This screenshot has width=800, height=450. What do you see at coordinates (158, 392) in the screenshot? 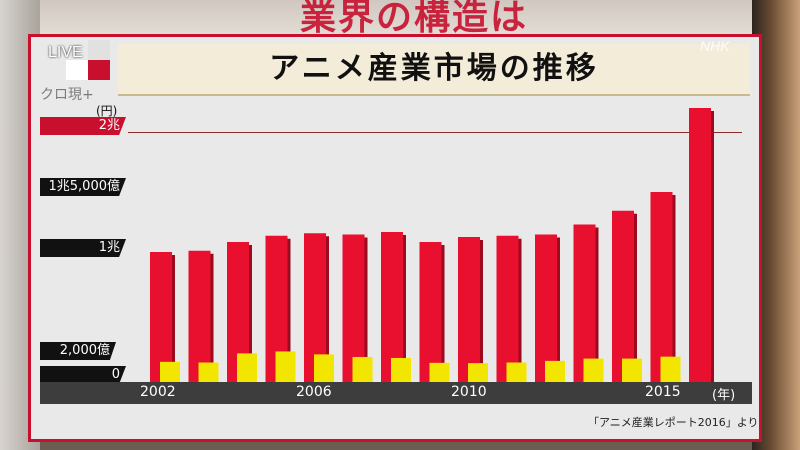
I see `x-tick-label: 2002` at bounding box center [158, 392].